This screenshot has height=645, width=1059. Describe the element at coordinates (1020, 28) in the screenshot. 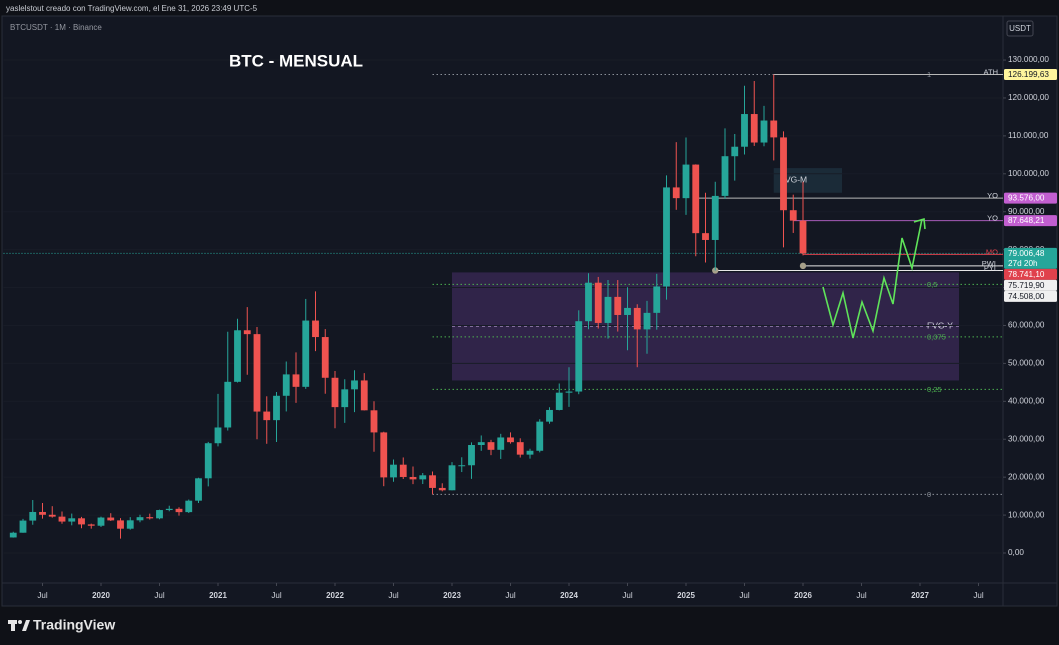

I see `currency-box` at that location.